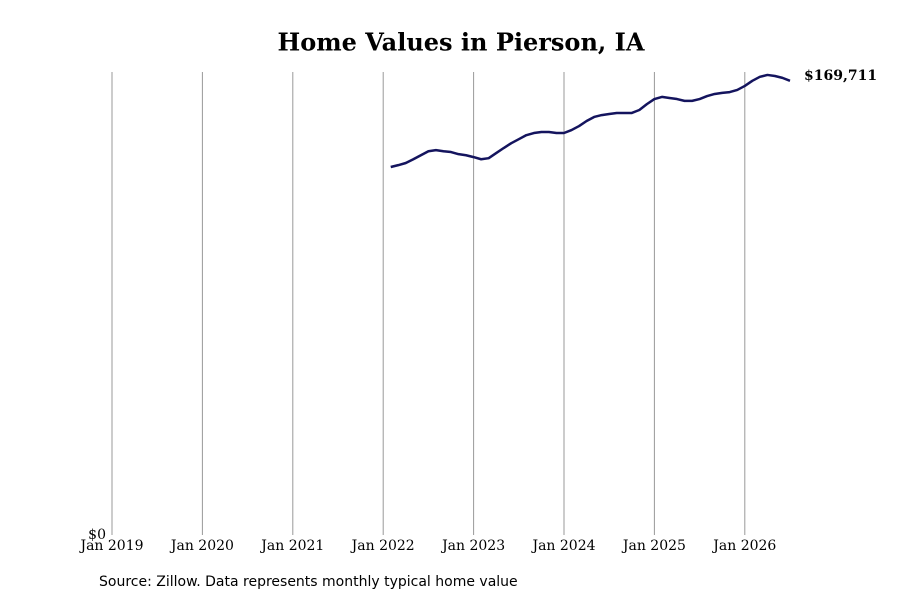 The height and width of the screenshot is (600, 900). Describe the element at coordinates (472, 546) in the screenshot. I see `x-tick-label: Jan 2023` at that location.